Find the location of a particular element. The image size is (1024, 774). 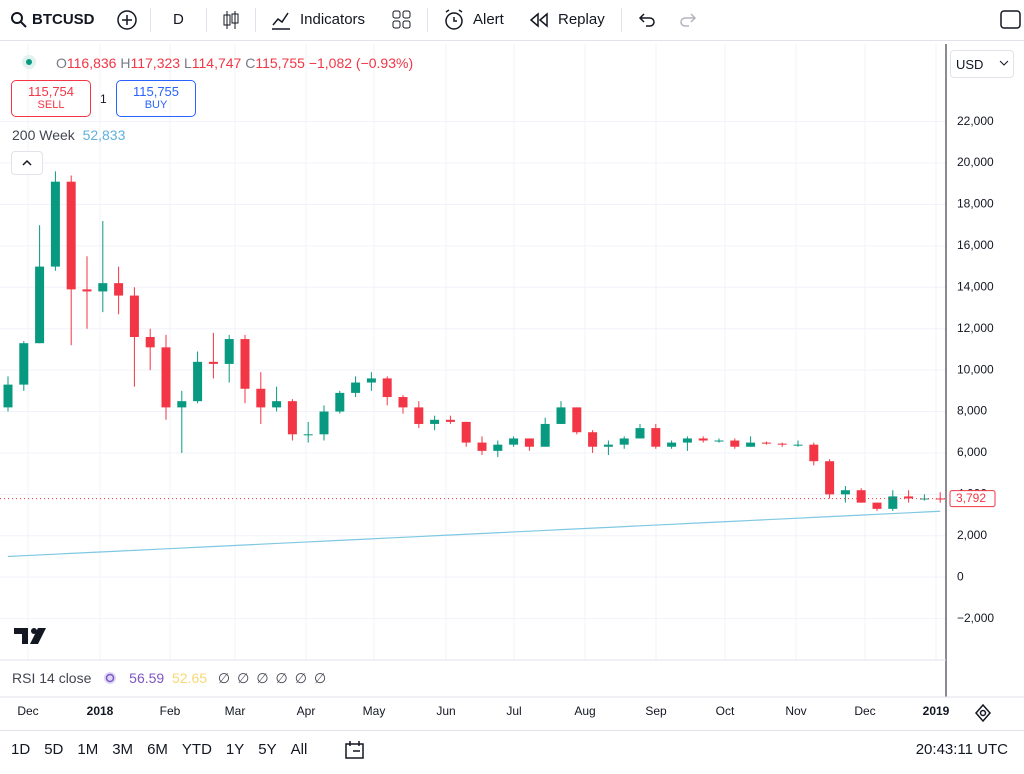

range-button: 3M is located at coordinates (123, 749).